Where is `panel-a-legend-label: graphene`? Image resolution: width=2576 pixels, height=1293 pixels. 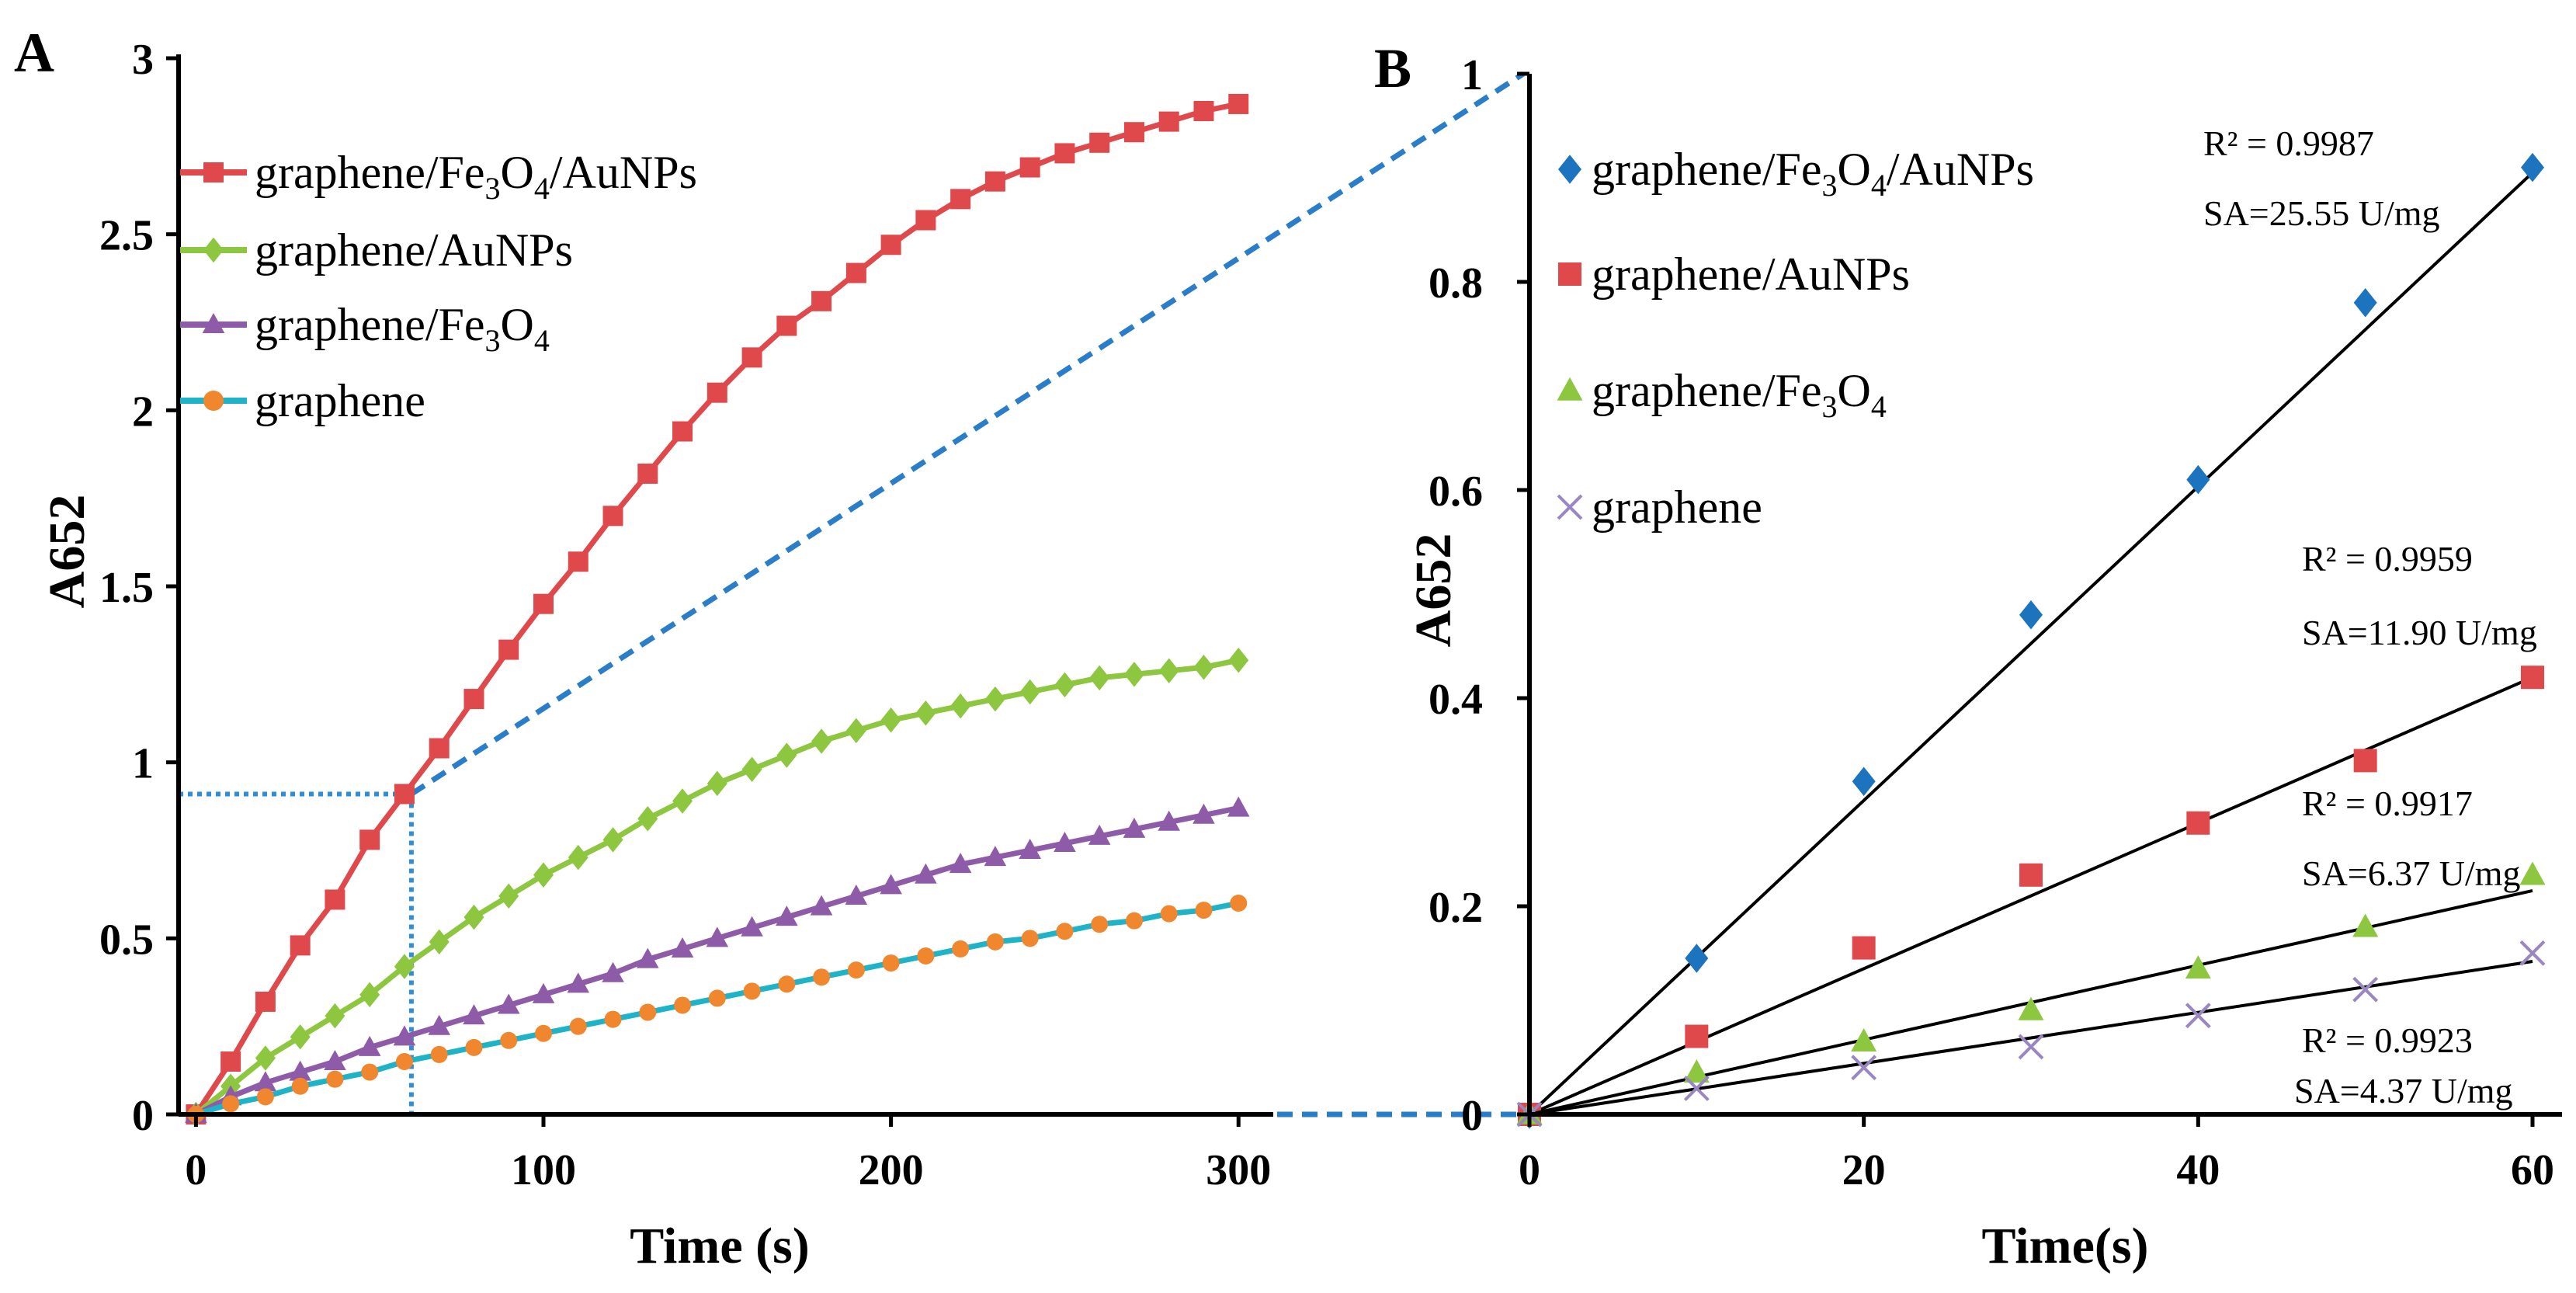
panel-a-legend-label: graphene is located at coordinates (340, 400).